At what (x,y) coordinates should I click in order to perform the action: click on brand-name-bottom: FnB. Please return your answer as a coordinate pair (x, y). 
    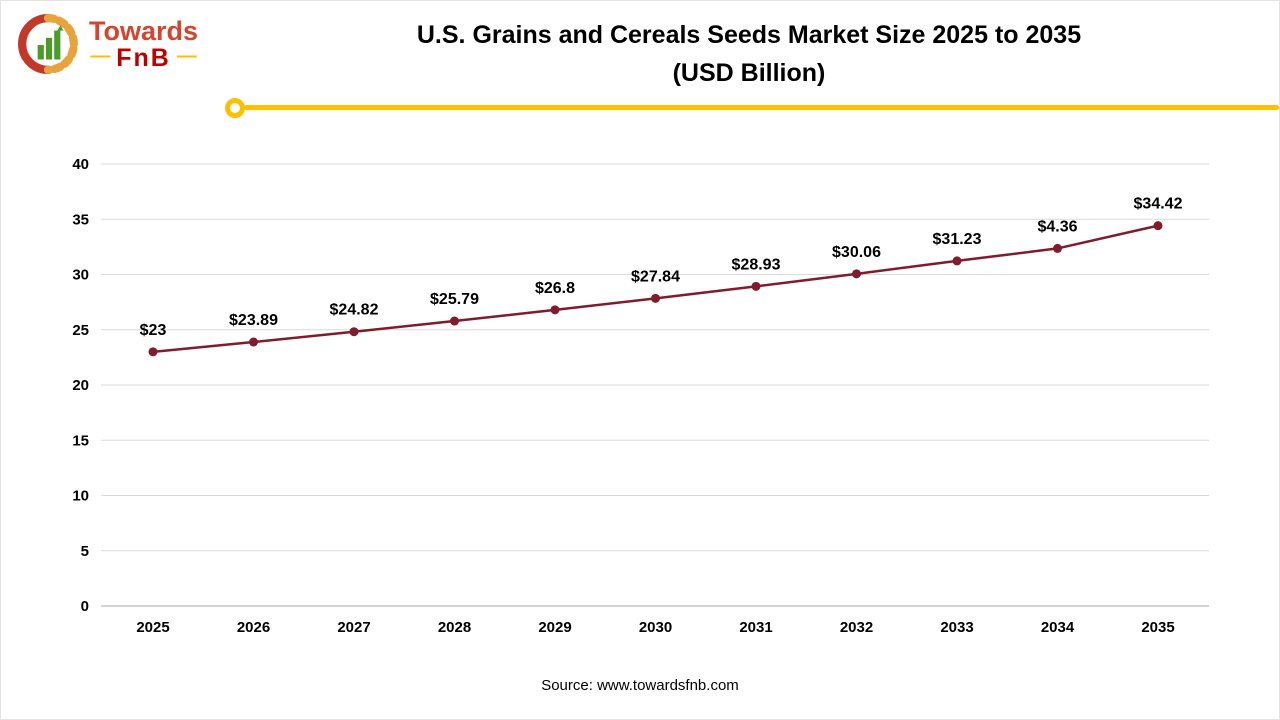
    Looking at the image, I should click on (143, 58).